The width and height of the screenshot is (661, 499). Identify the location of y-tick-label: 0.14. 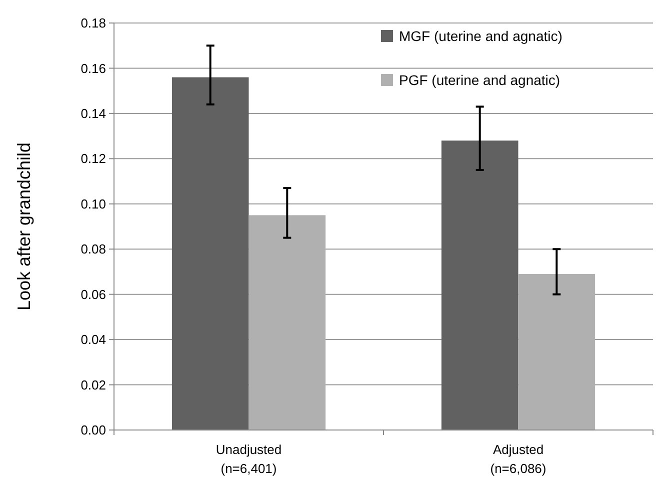
(93, 113).